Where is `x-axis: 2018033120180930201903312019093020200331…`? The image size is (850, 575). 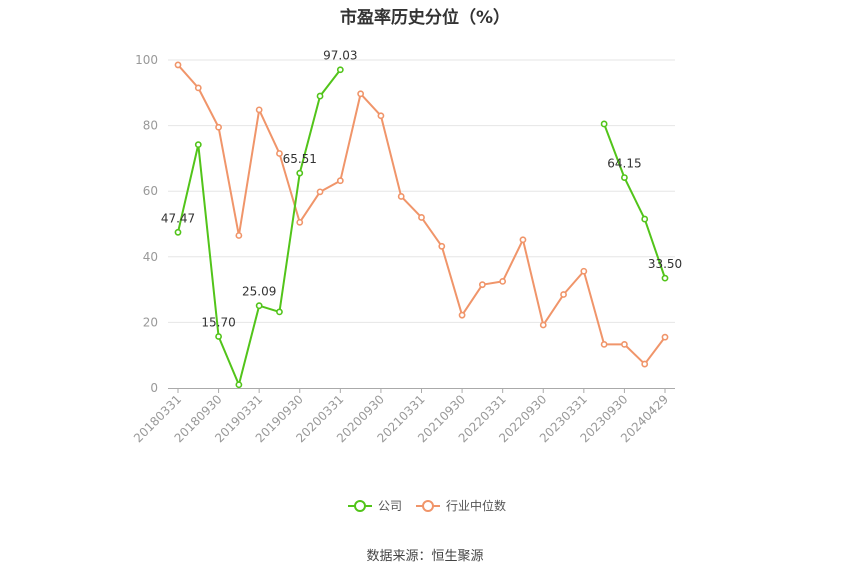 x-axis: 2018033120180930201903312019093020200331… is located at coordinates (403, 416).